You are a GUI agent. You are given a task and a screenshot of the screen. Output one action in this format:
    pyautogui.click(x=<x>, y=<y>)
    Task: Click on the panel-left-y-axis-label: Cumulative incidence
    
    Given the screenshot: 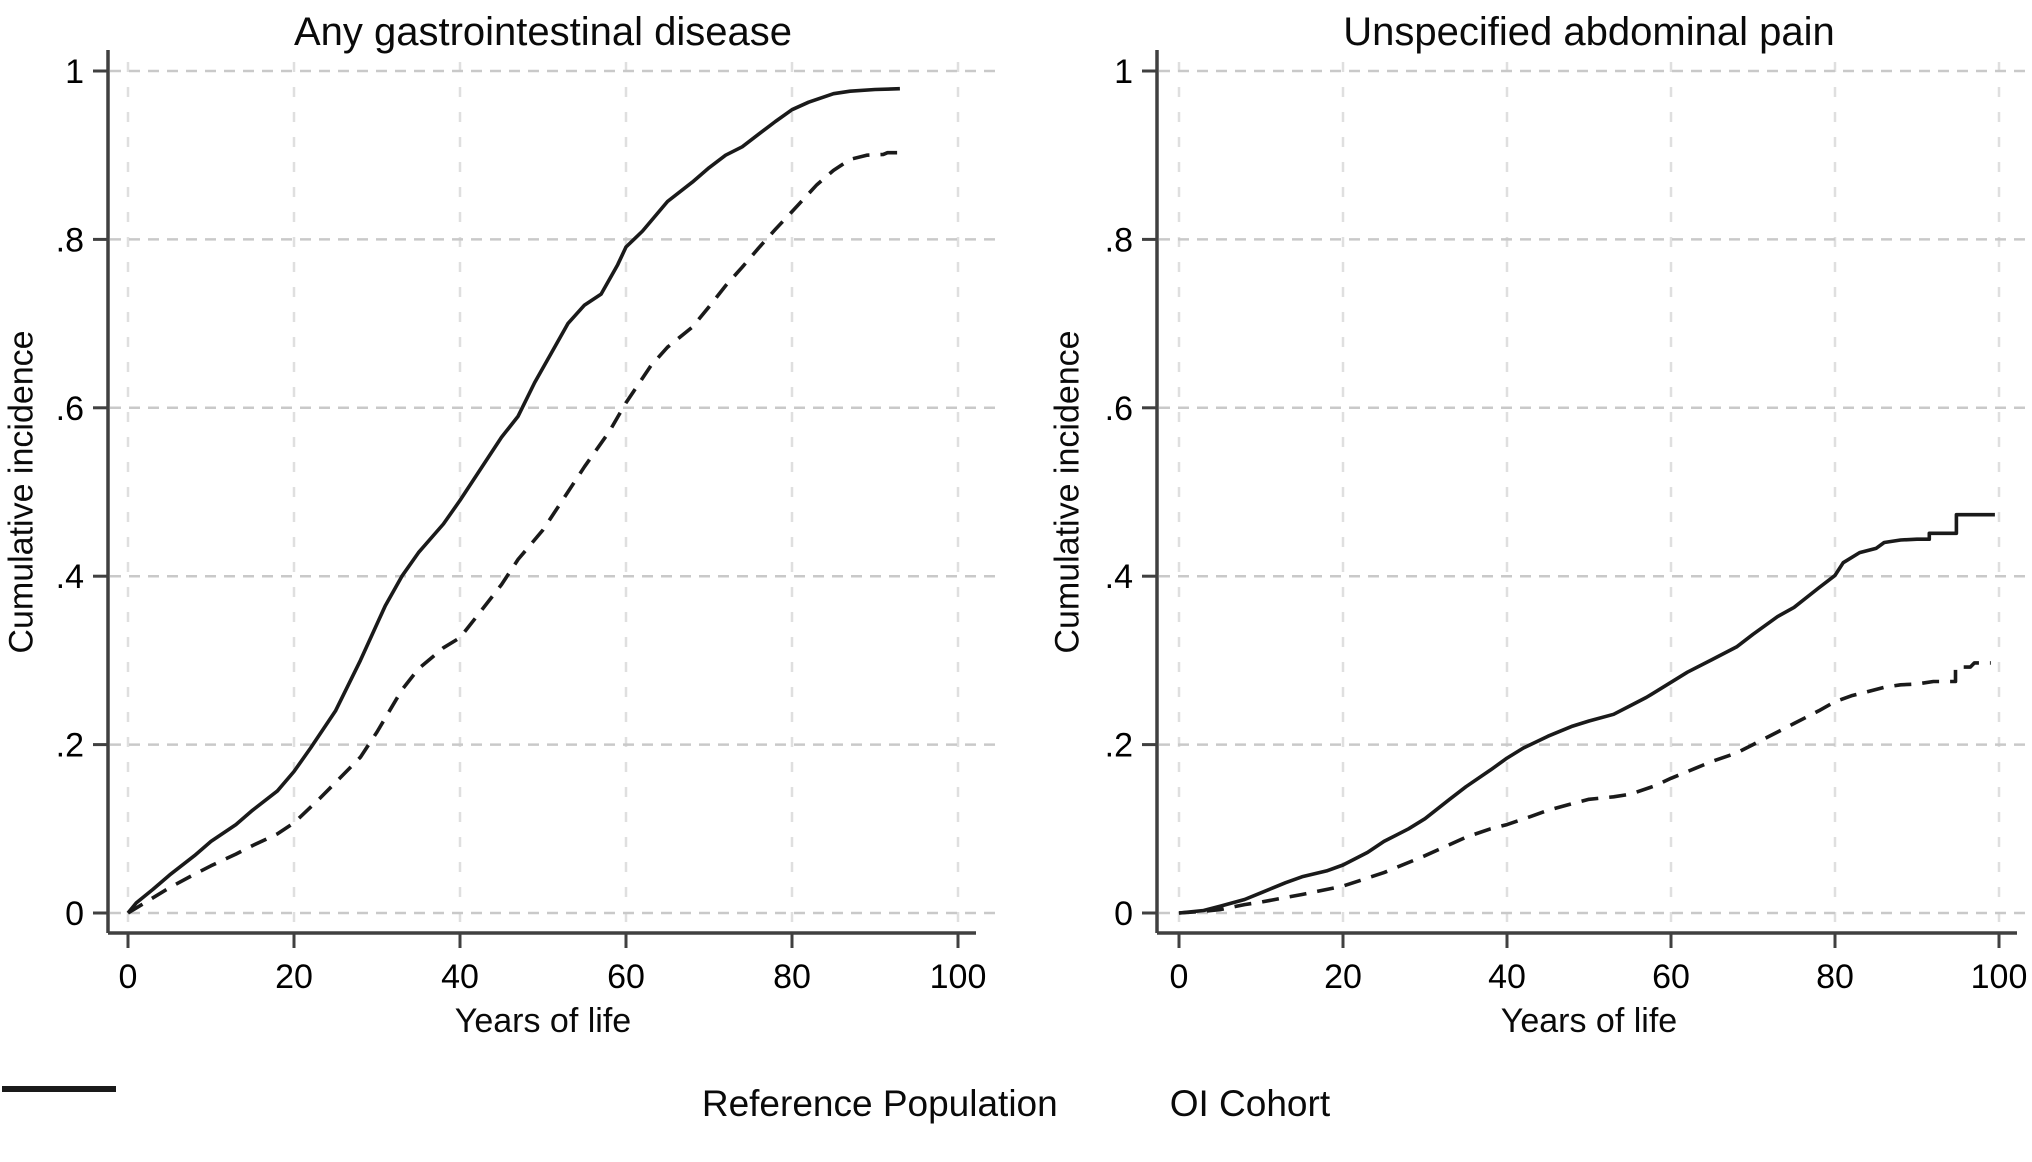 What is the action you would take?
    pyautogui.click(x=21, y=492)
    